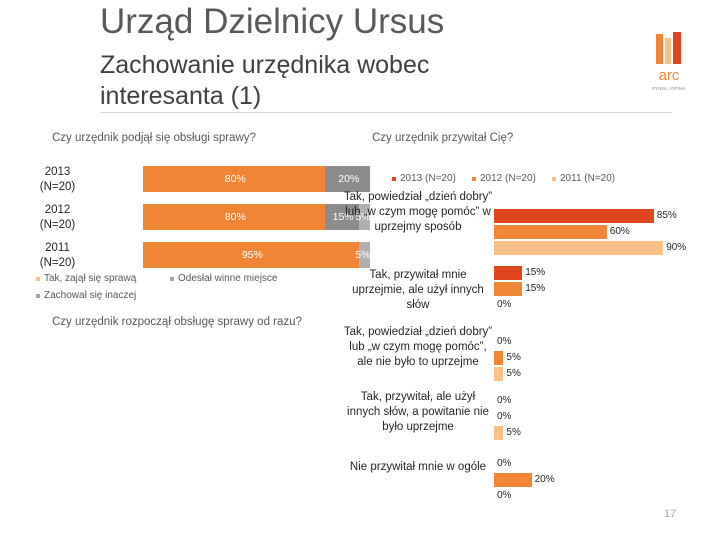 The image size is (720, 540). Describe the element at coordinates (588, 178) in the screenshot. I see `chart2-legend-2-label: 2011 (N=20)` at that location.